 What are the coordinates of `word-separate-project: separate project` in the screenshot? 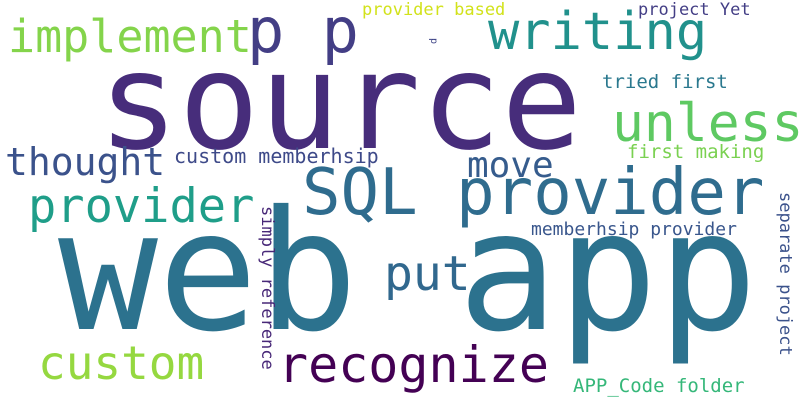 It's located at (785, 274).